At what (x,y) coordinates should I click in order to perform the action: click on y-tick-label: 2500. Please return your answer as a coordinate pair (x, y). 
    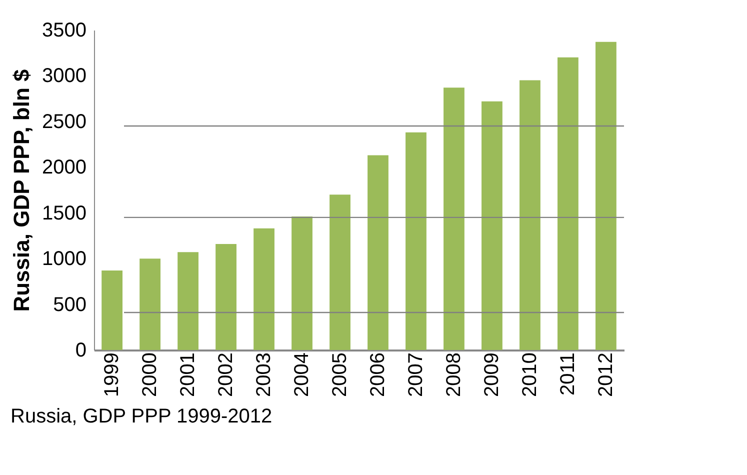
    Looking at the image, I should click on (64, 121).